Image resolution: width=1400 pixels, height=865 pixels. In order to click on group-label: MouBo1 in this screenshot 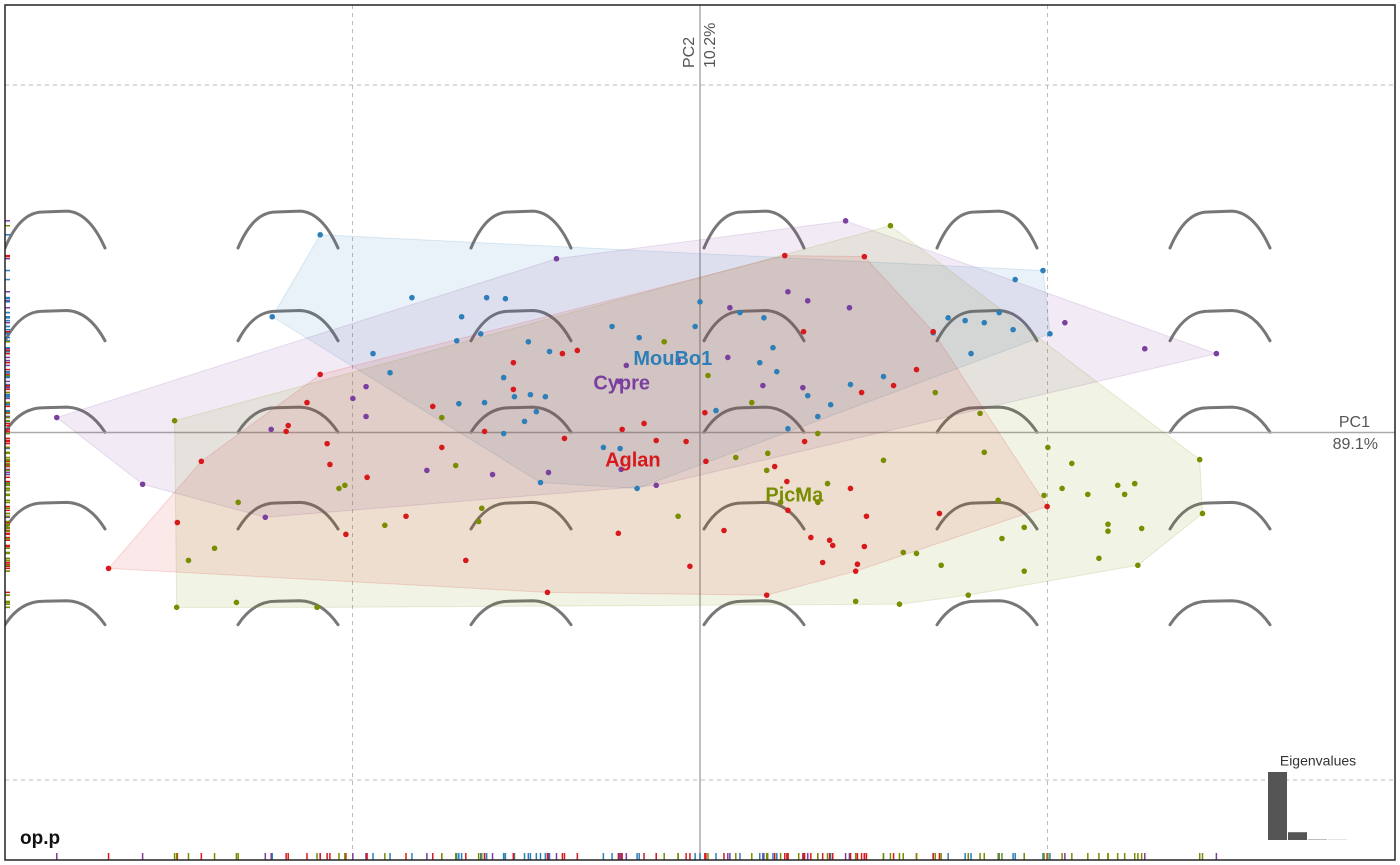, I will do `click(672, 359)`.